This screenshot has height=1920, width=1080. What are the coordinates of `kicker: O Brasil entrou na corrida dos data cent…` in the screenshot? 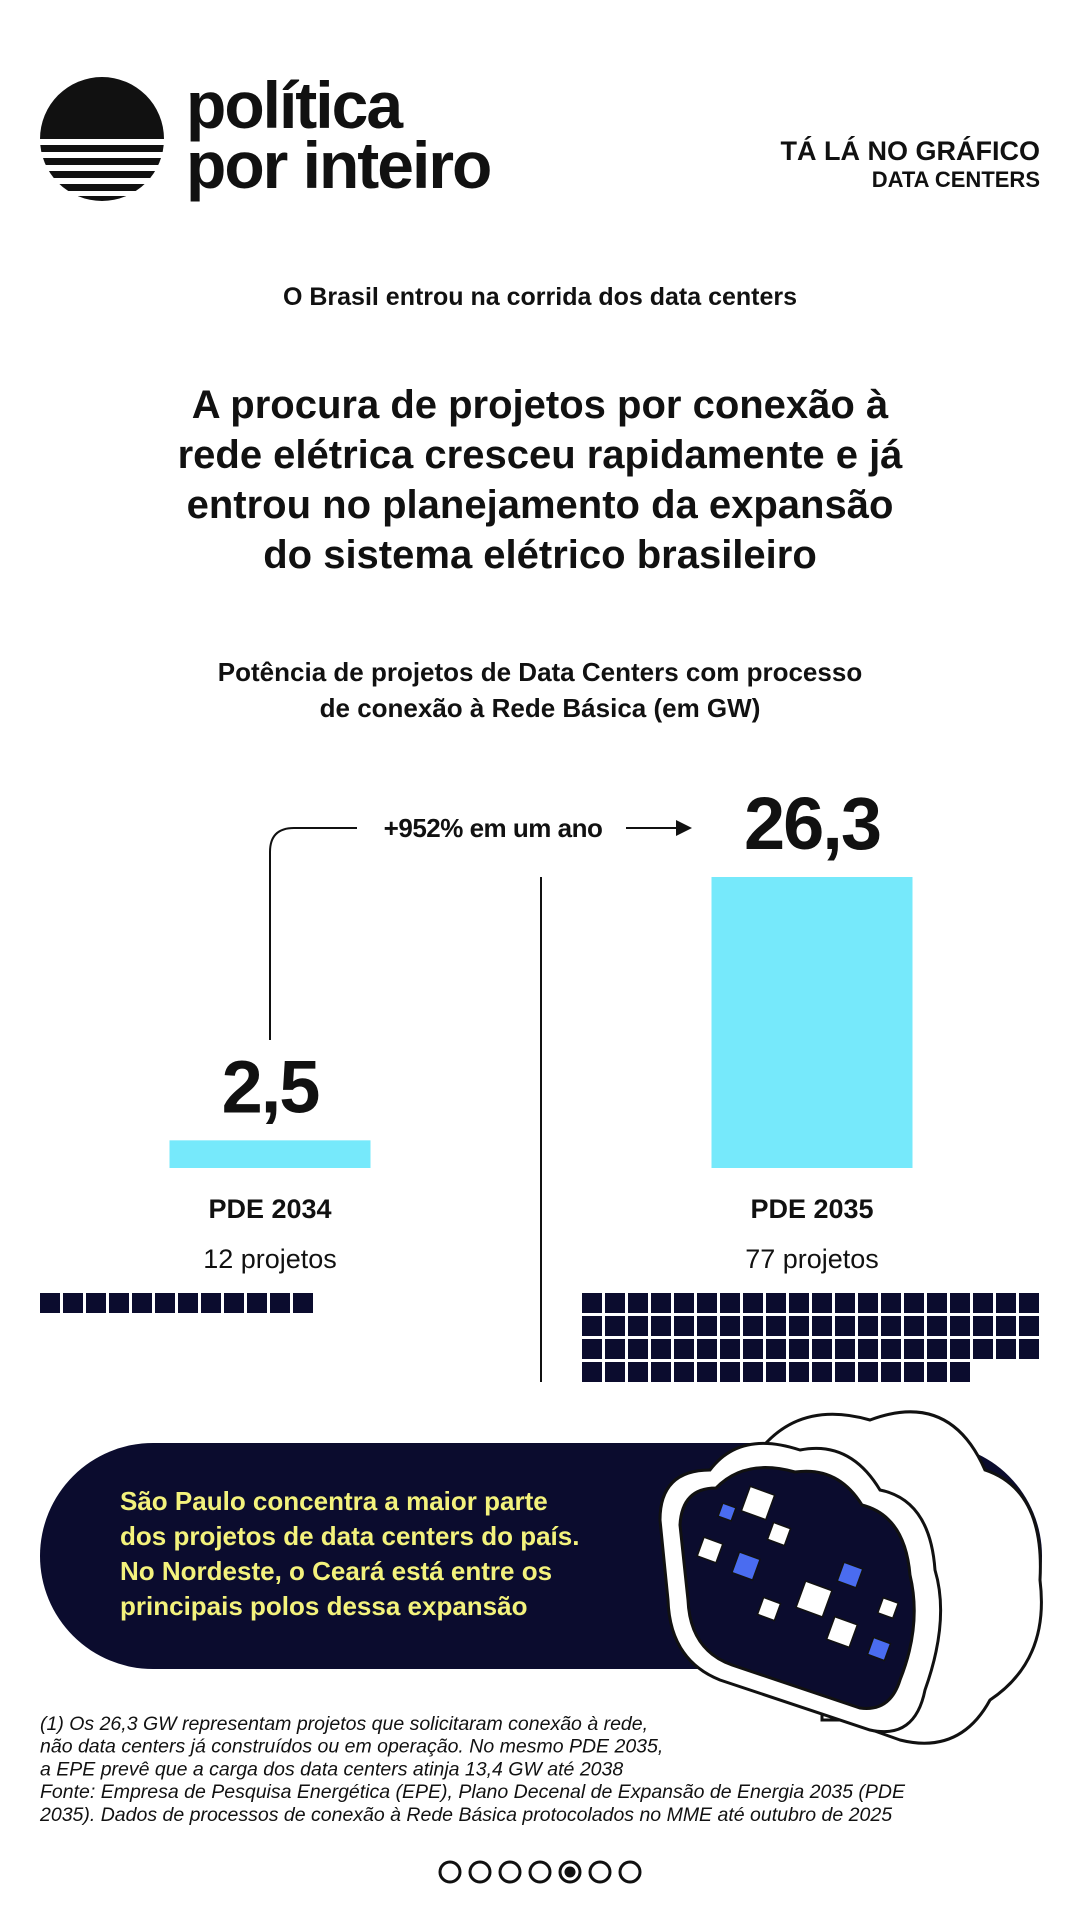 It's located at (540, 297).